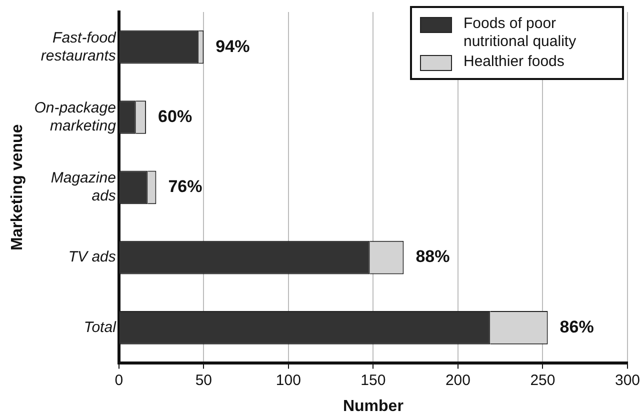 The image size is (643, 420). Describe the element at coordinates (185, 186) in the screenshot. I see `annotation: 76%` at that location.